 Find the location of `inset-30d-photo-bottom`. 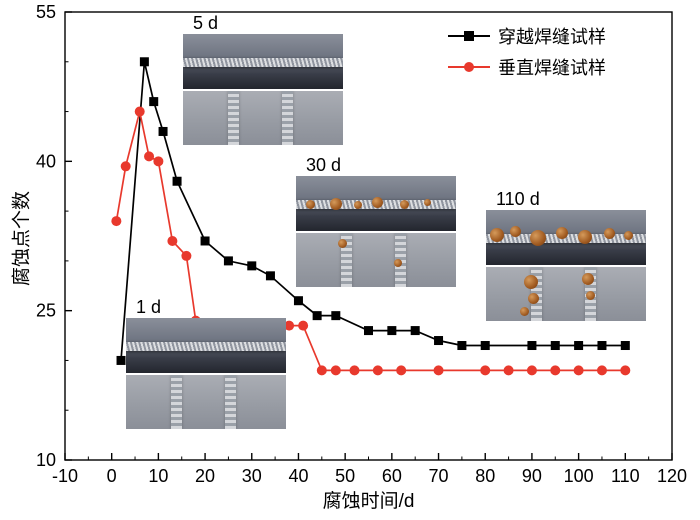

inset-30d-photo-bottom is located at coordinates (376, 260).